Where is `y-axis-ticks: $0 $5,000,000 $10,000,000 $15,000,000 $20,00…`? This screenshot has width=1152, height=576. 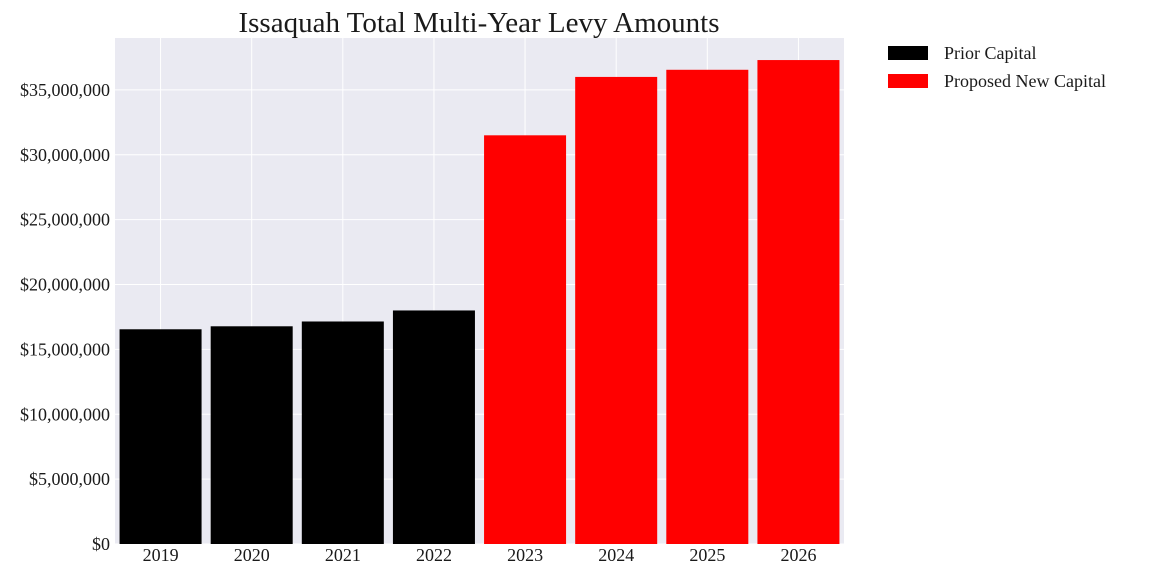
y-axis-ticks: $0 $5,000,000 $10,000,000 $15,000,000 $20,00… is located at coordinates (65, 317).